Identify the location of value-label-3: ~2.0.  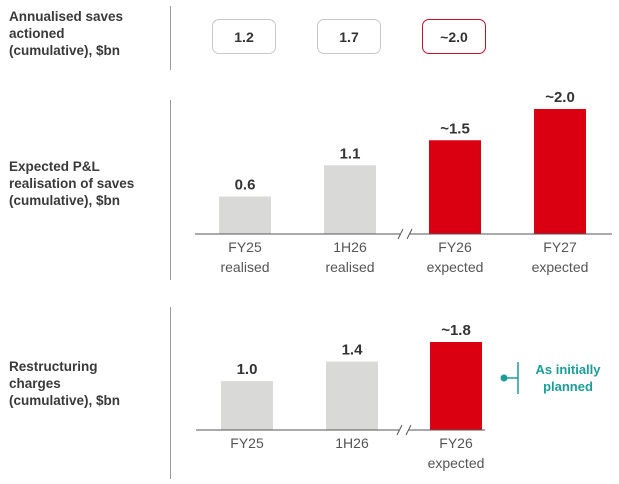
(560, 97).